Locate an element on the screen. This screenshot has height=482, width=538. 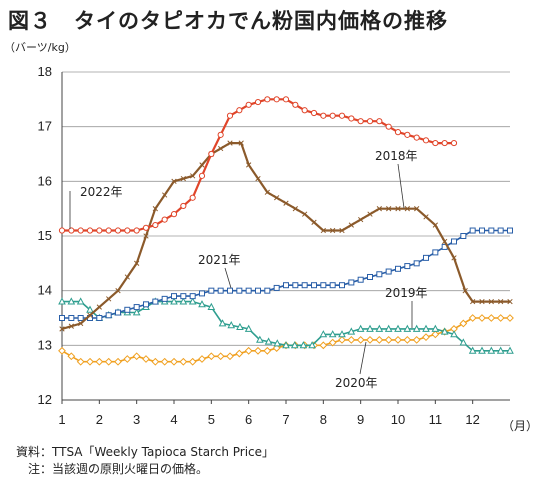
series-leader-line is located at coordinates (363, 358).